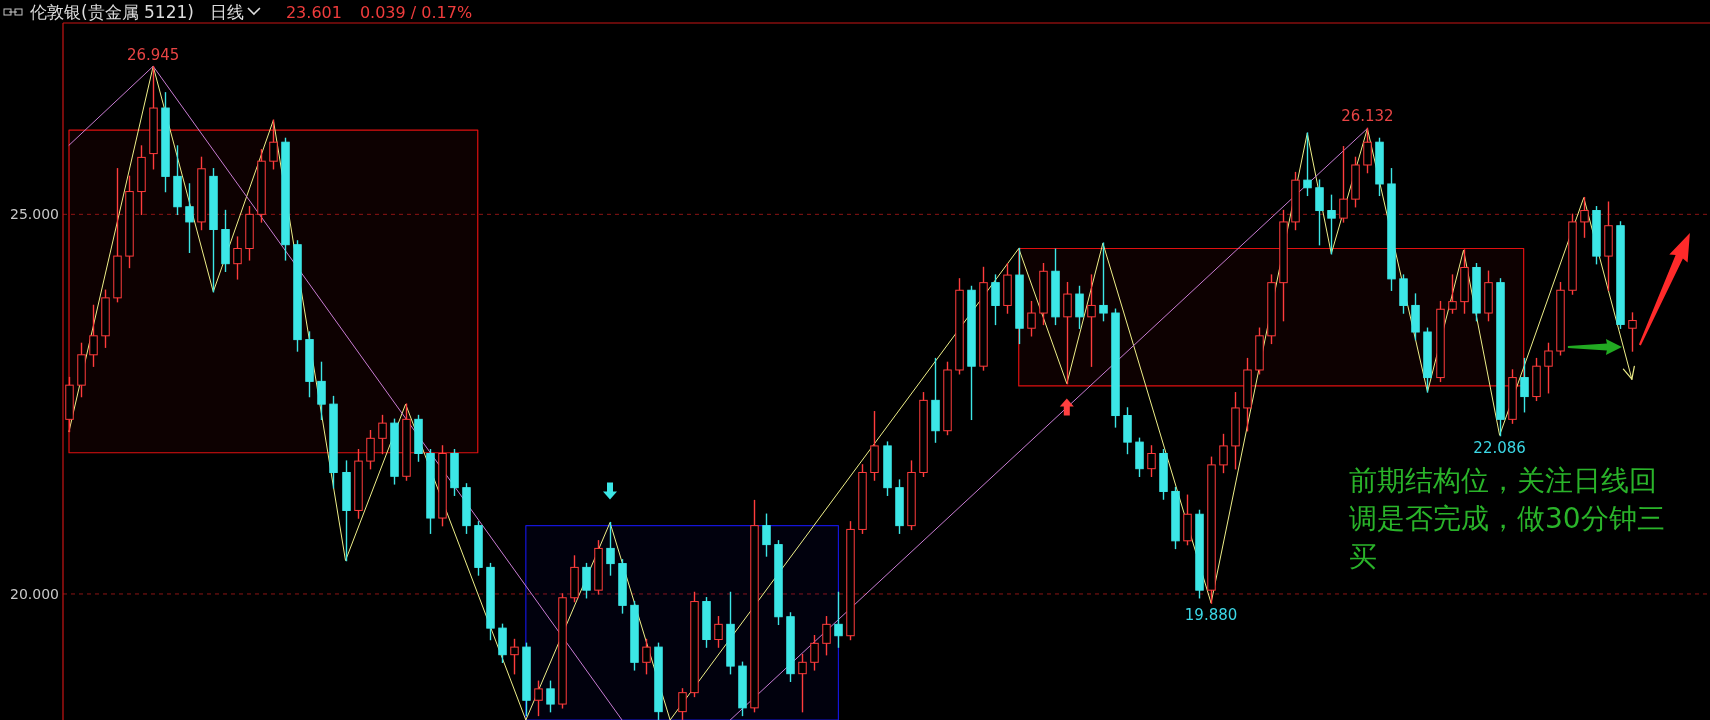 Image resolution: width=1710 pixels, height=720 pixels. I want to click on text: 0.039 / 0.17%, so click(416, 12).